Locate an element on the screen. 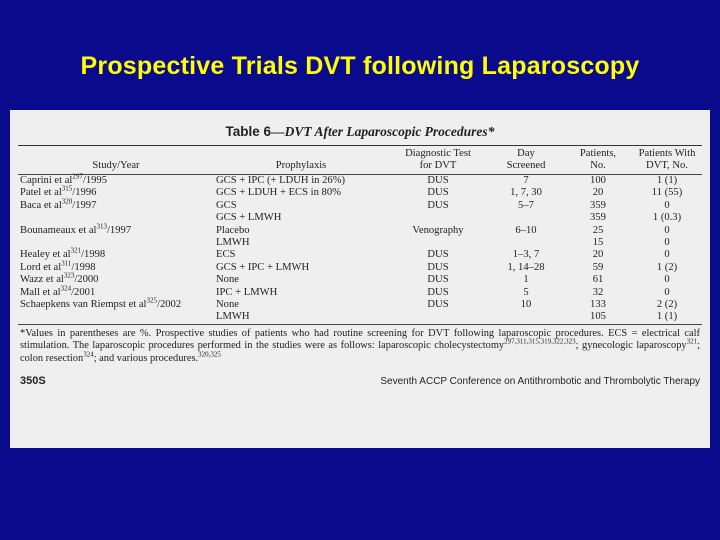 This screenshot has width=720, height=540. header-patients: Patients, No. is located at coordinates (598, 160).